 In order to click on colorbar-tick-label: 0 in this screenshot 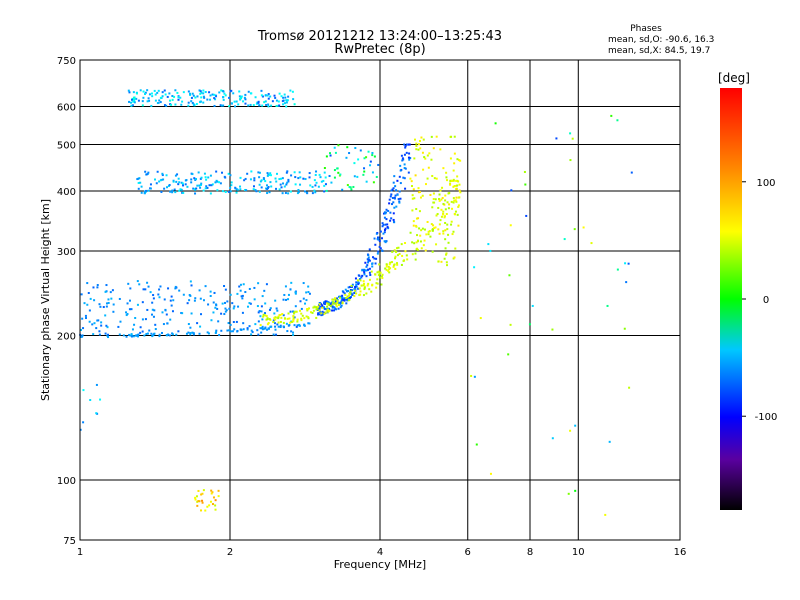, I will do `click(766, 300)`.